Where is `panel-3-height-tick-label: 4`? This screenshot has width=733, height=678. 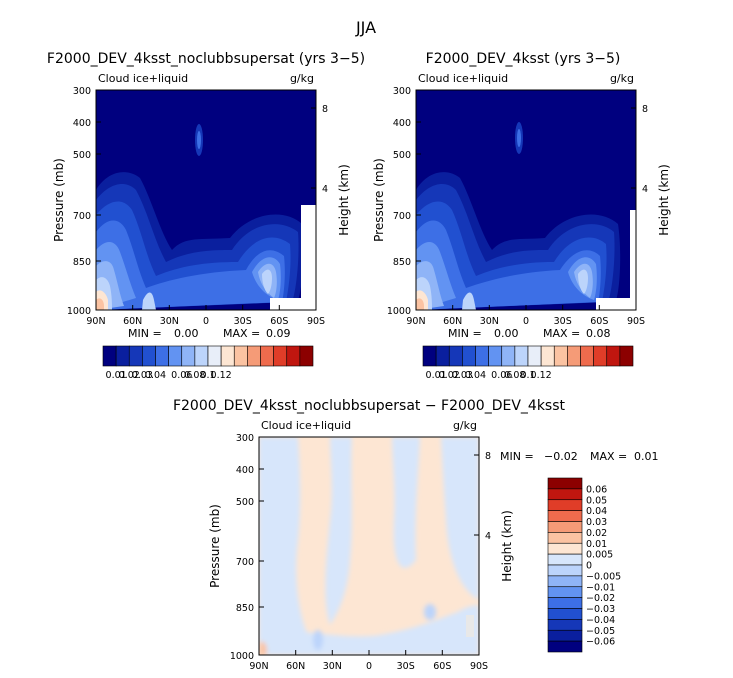 panel-3-height-tick-label: 4 is located at coordinates (488, 536).